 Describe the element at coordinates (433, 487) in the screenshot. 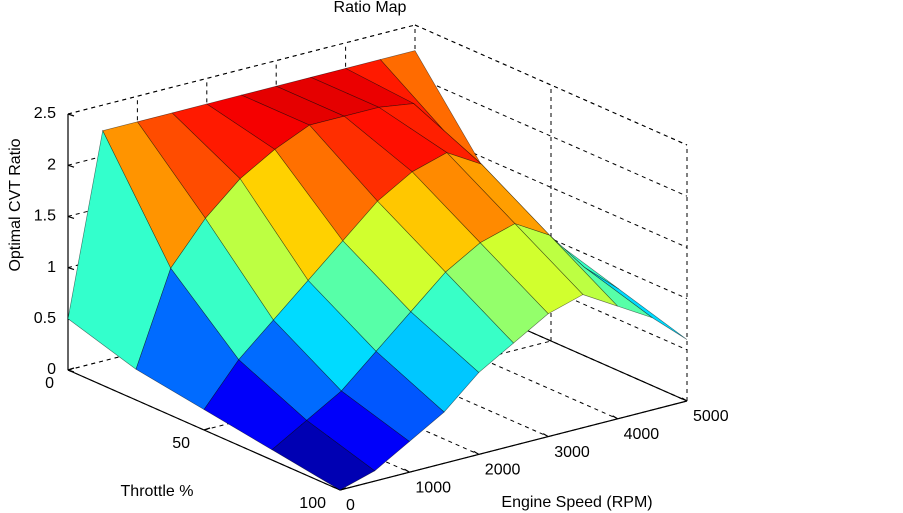

I see `x-tick-label: 1000` at that location.